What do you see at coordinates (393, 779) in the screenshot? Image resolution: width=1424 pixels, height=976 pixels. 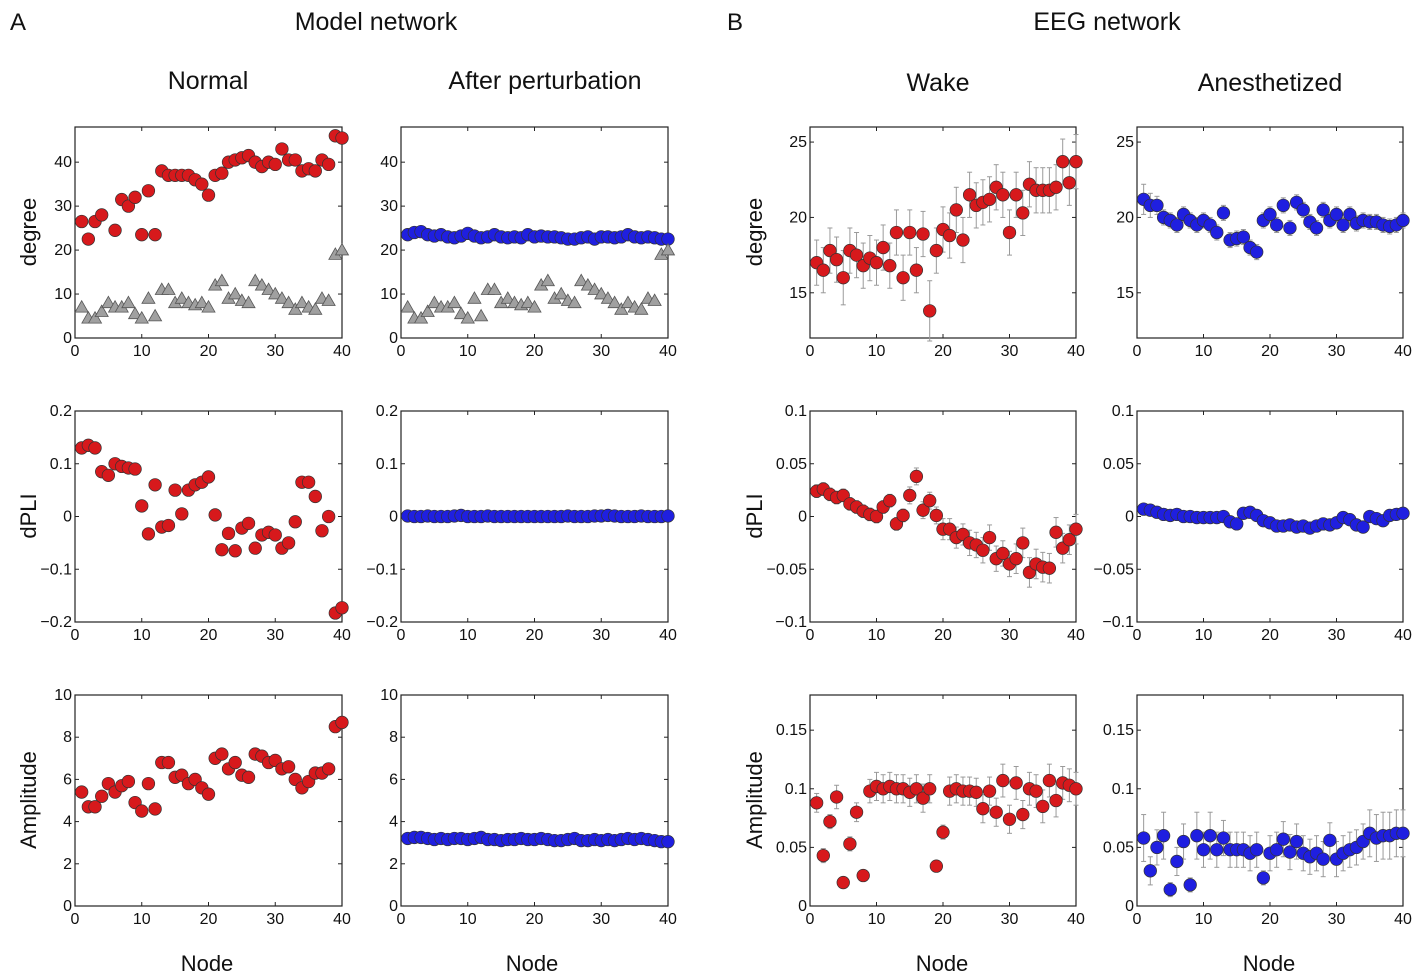 I see `y-tick-label: 6` at bounding box center [393, 779].